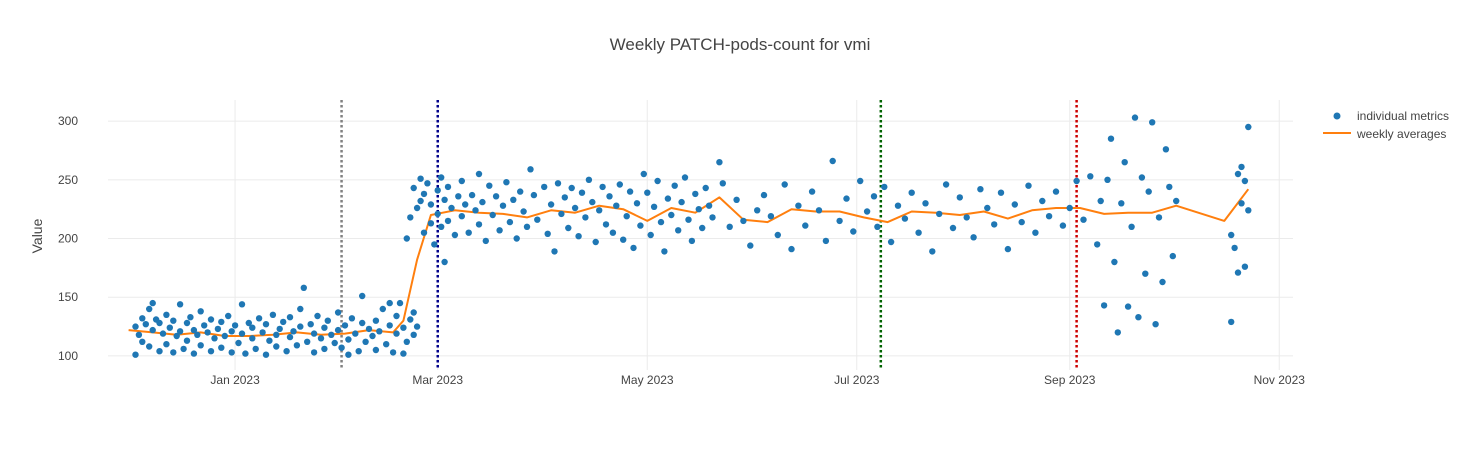 The image size is (1481, 450). Describe the element at coordinates (1391, 116) in the screenshot. I see `legend-item-individual-metrics: individual metrics` at that location.